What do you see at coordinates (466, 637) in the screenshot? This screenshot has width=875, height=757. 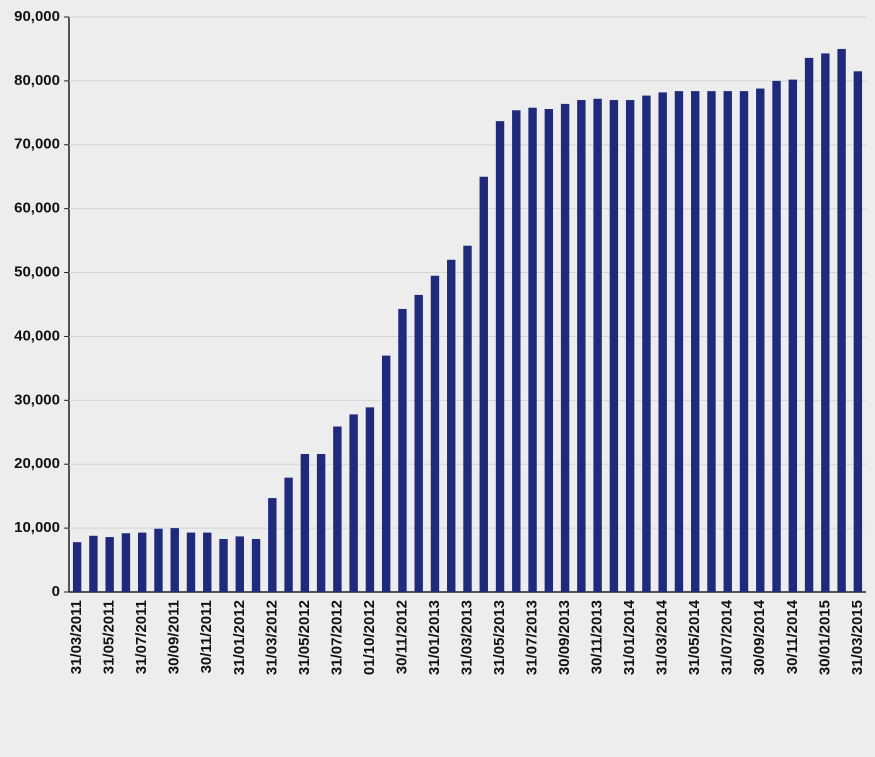 I see `x-tick-label: 31/03/2013` at bounding box center [466, 637].